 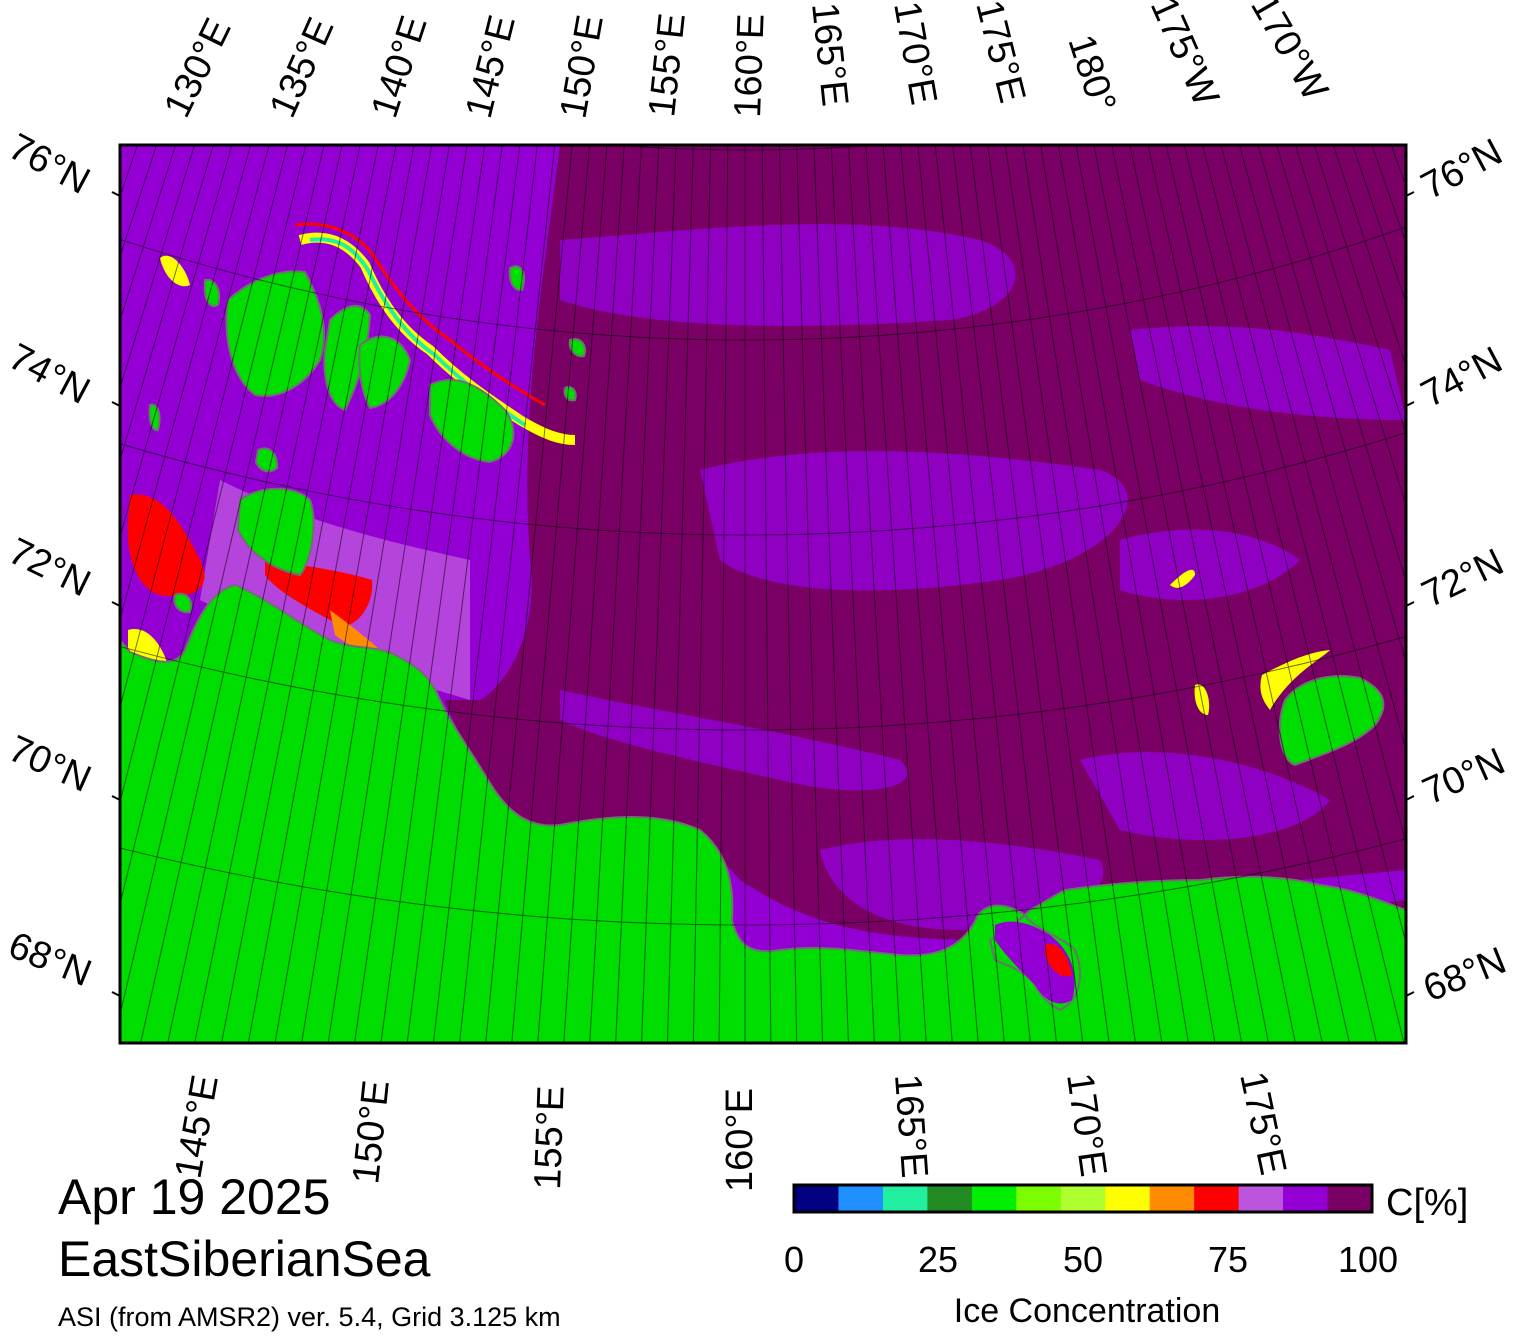 I want to click on bottom-lon-label: 170°E, so click(x=1086, y=1124).